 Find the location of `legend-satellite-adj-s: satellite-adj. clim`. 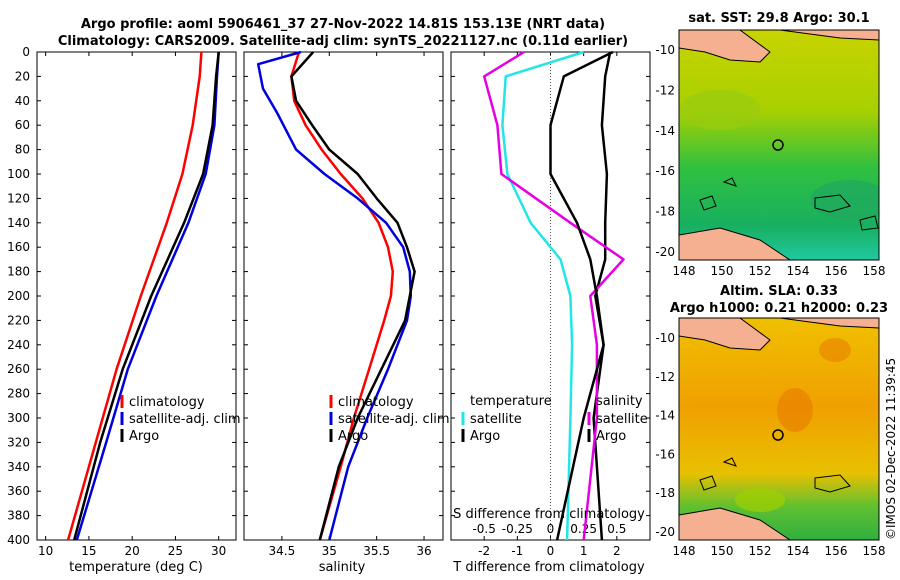

legend-satellite-adj-s: satellite-adj. clim is located at coordinates (394, 419).